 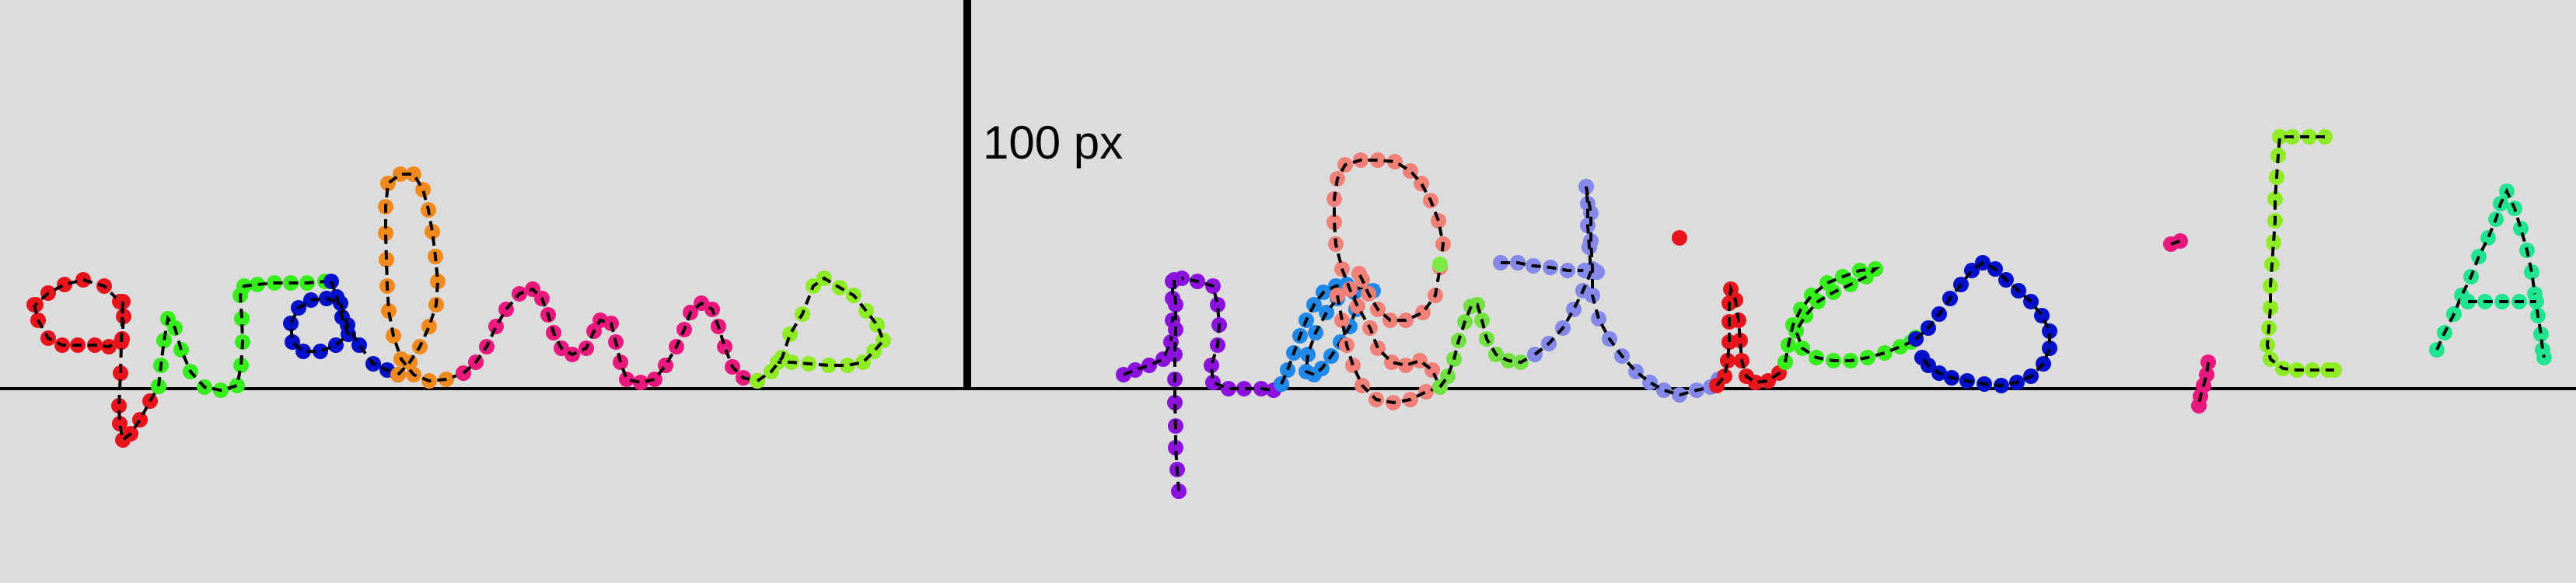 I want to click on stroke-9-purple-stem, so click(x=1176, y=385).